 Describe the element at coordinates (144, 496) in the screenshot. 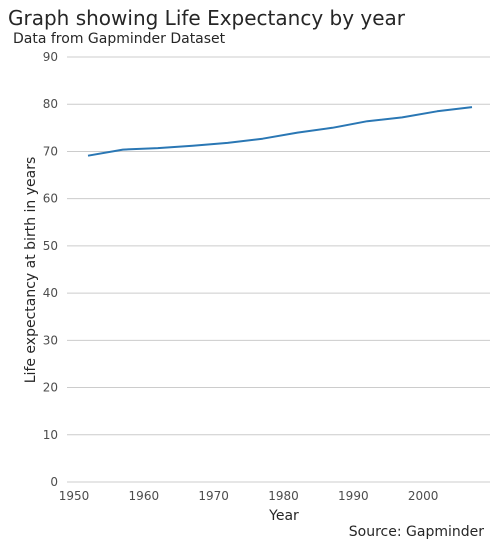

I see `x-tick-label: 1960` at that location.